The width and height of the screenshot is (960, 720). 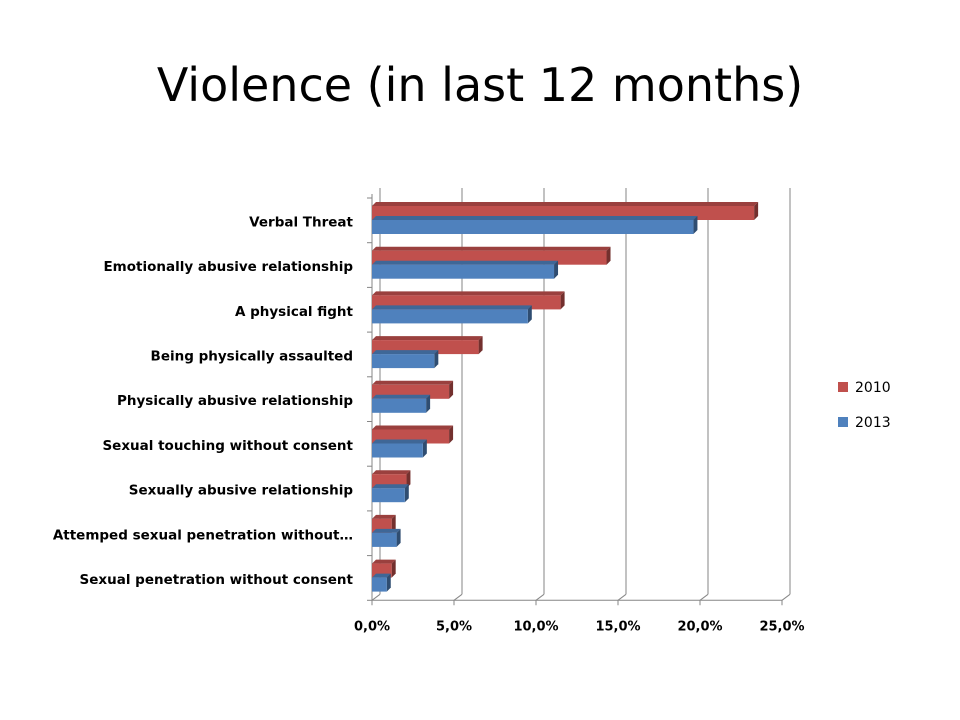 I want to click on bar-2010-7-side, so click(x=393, y=523).